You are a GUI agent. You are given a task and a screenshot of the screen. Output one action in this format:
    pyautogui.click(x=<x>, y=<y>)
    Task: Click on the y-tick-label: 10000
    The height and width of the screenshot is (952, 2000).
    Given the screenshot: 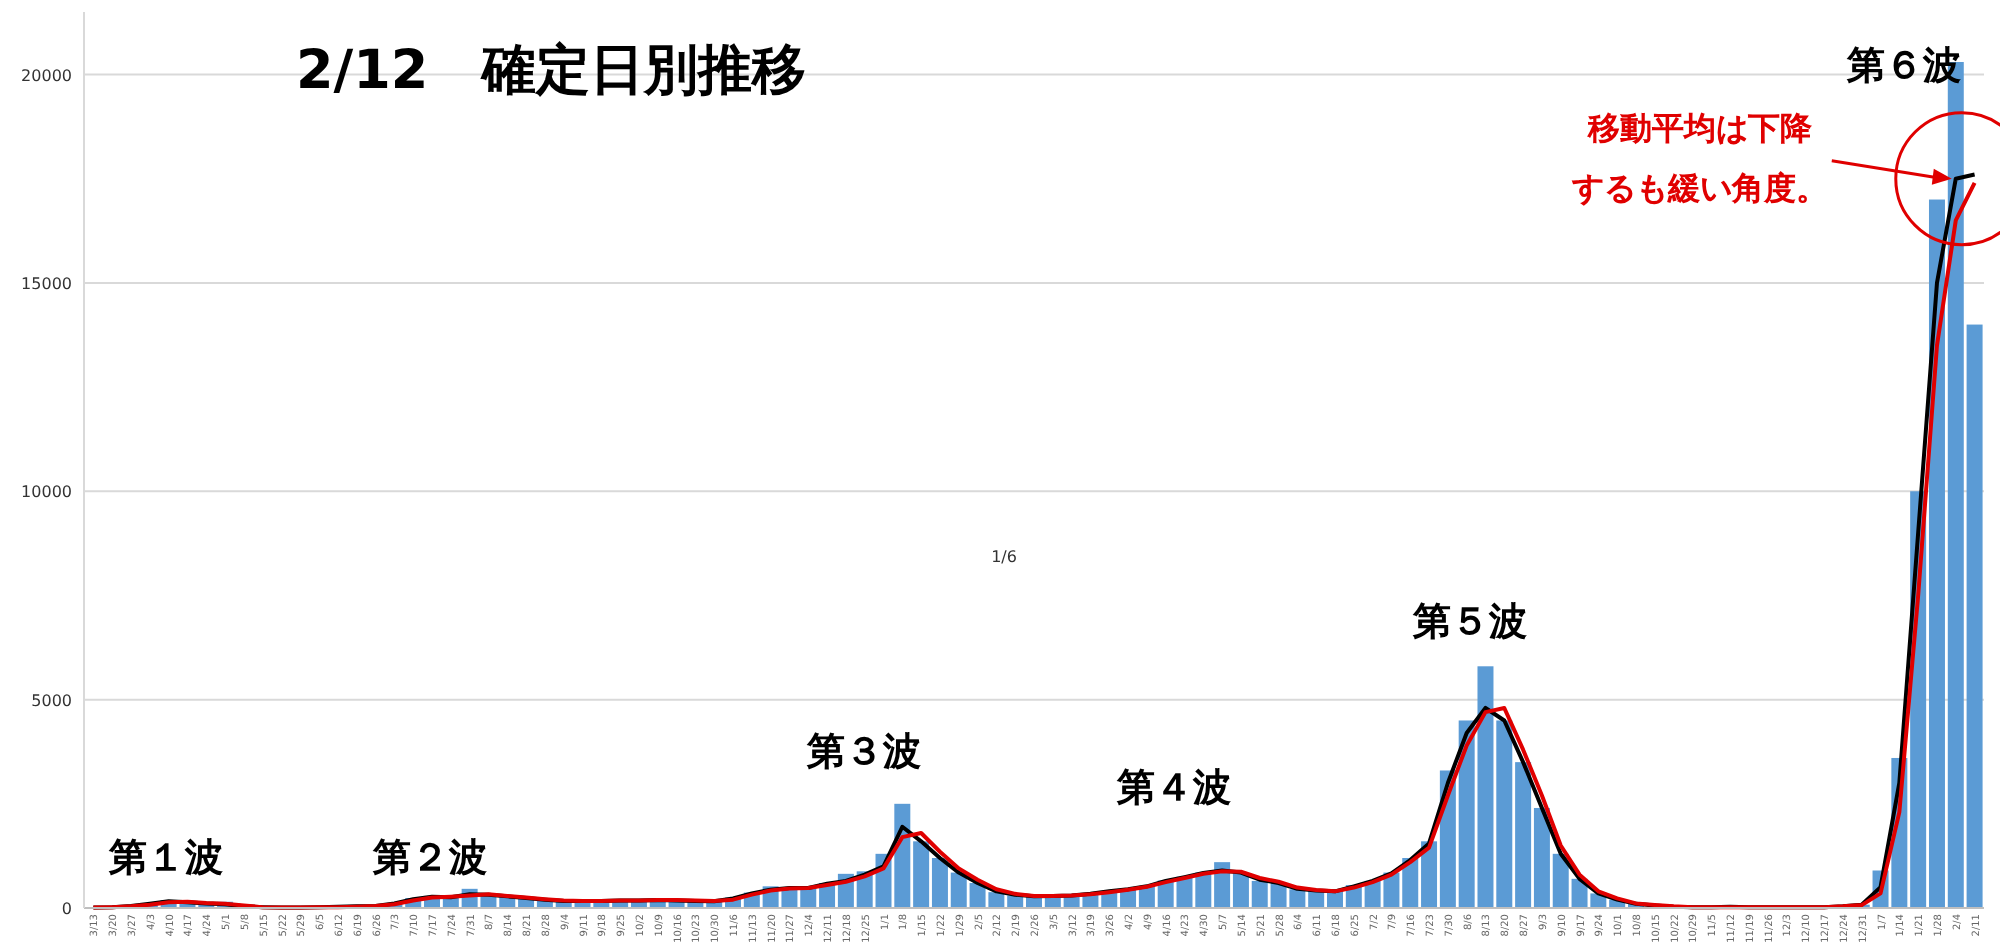 What is the action you would take?
    pyautogui.click(x=46, y=492)
    